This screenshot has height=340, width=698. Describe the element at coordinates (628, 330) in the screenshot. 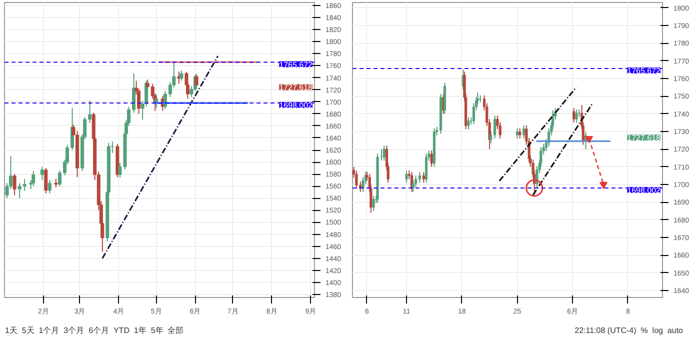

I see `text: 22:11:08 (UTC-4) % log auto` at that location.